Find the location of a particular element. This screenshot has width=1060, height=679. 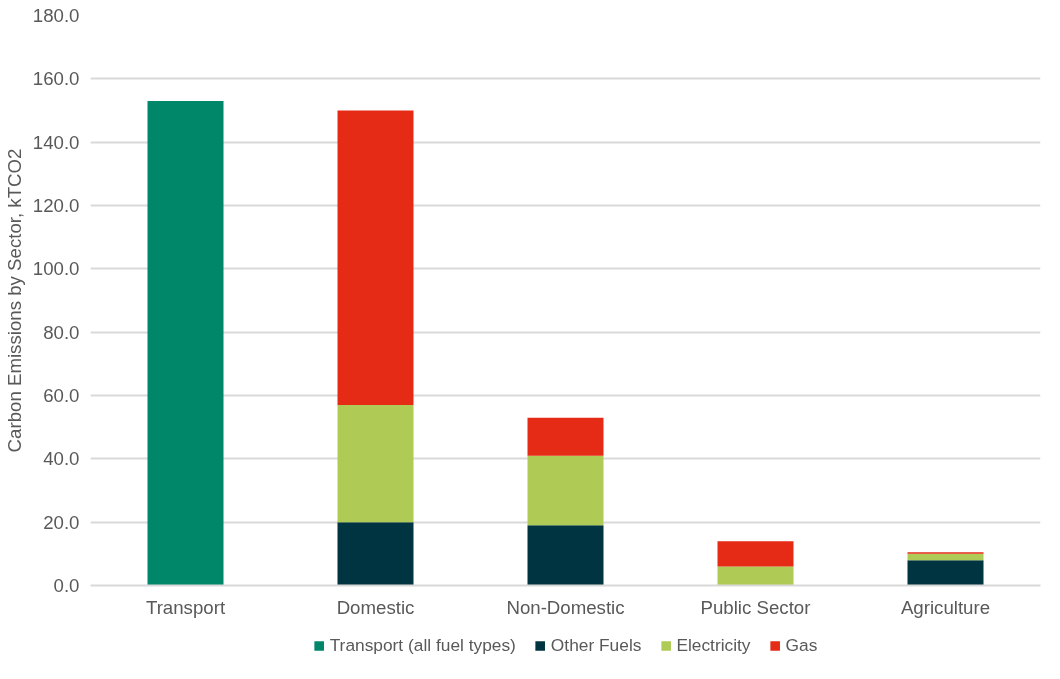

y-tick-label: 160.0 is located at coordinates (56, 79).